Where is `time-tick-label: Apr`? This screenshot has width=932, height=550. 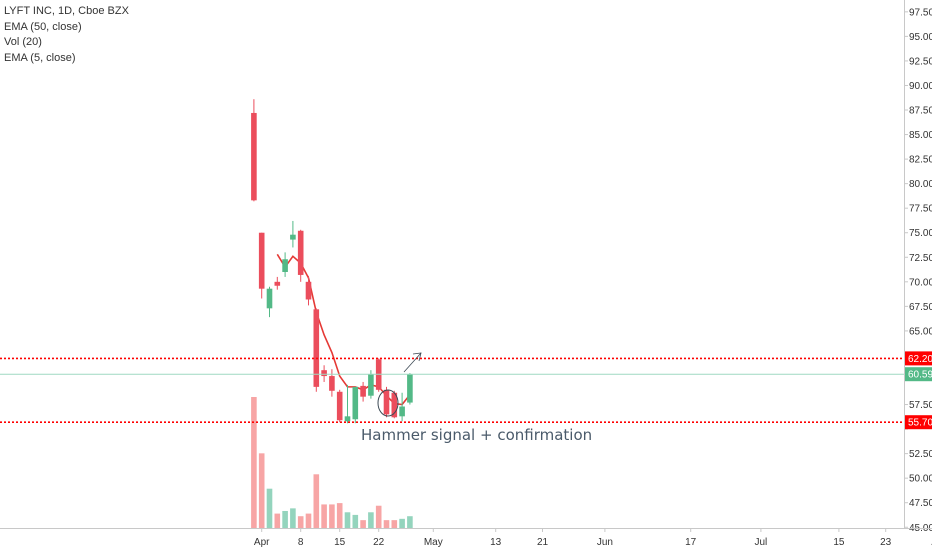 time-tick-label: Apr is located at coordinates (262, 542).